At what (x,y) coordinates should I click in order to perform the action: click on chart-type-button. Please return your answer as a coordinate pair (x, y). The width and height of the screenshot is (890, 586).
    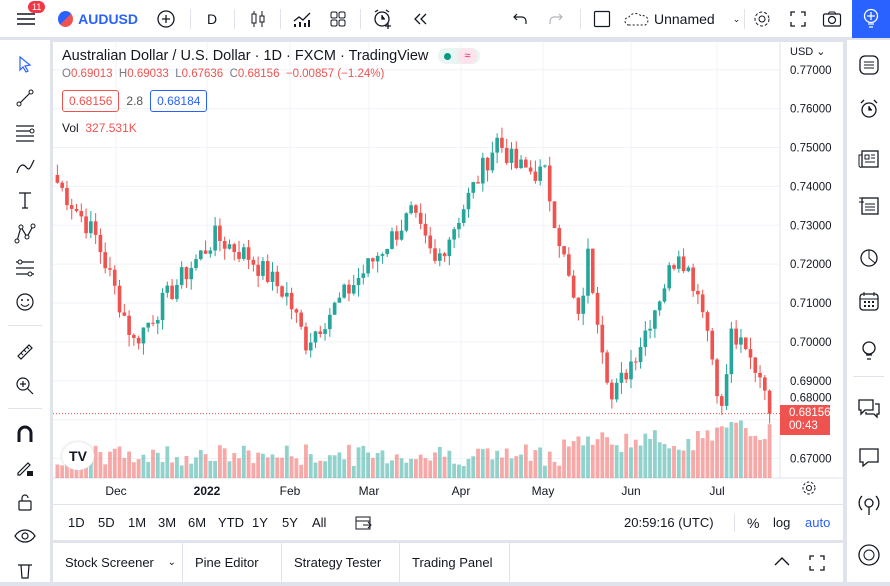
    Looking at the image, I should click on (258, 19).